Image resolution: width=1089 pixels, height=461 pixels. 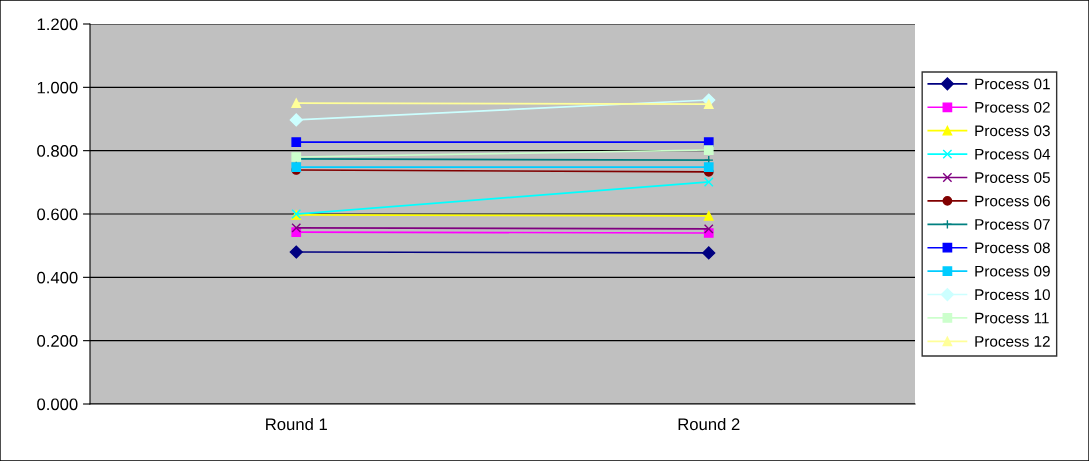 I want to click on y-tick-label: 0.400, so click(x=57, y=277).